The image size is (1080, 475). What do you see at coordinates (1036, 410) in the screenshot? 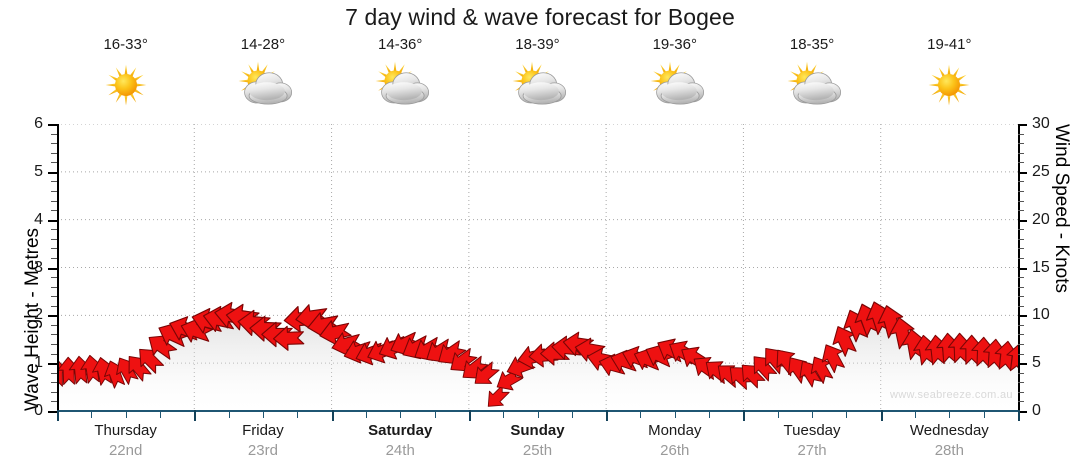
I see `right-tick-label: 0` at bounding box center [1036, 410].